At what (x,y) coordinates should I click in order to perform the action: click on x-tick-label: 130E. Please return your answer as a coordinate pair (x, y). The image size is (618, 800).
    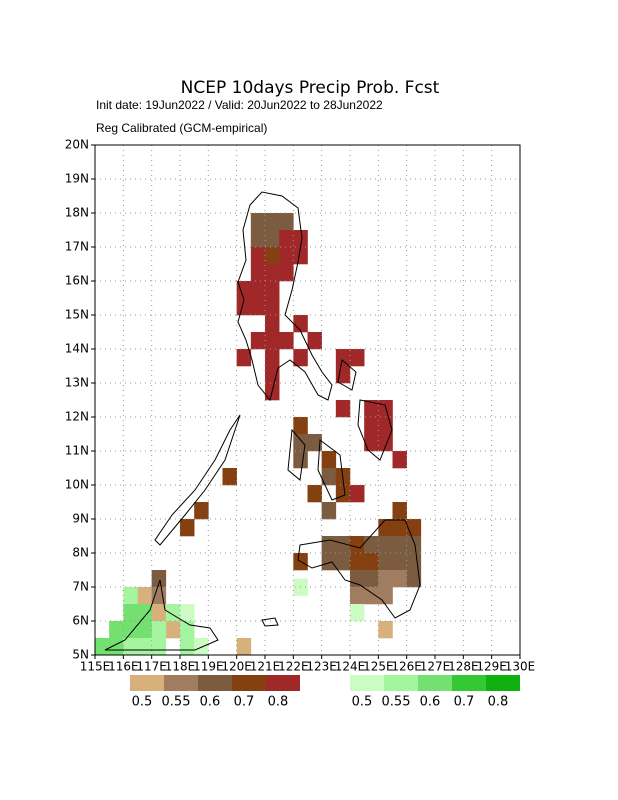
    Looking at the image, I should click on (520, 667).